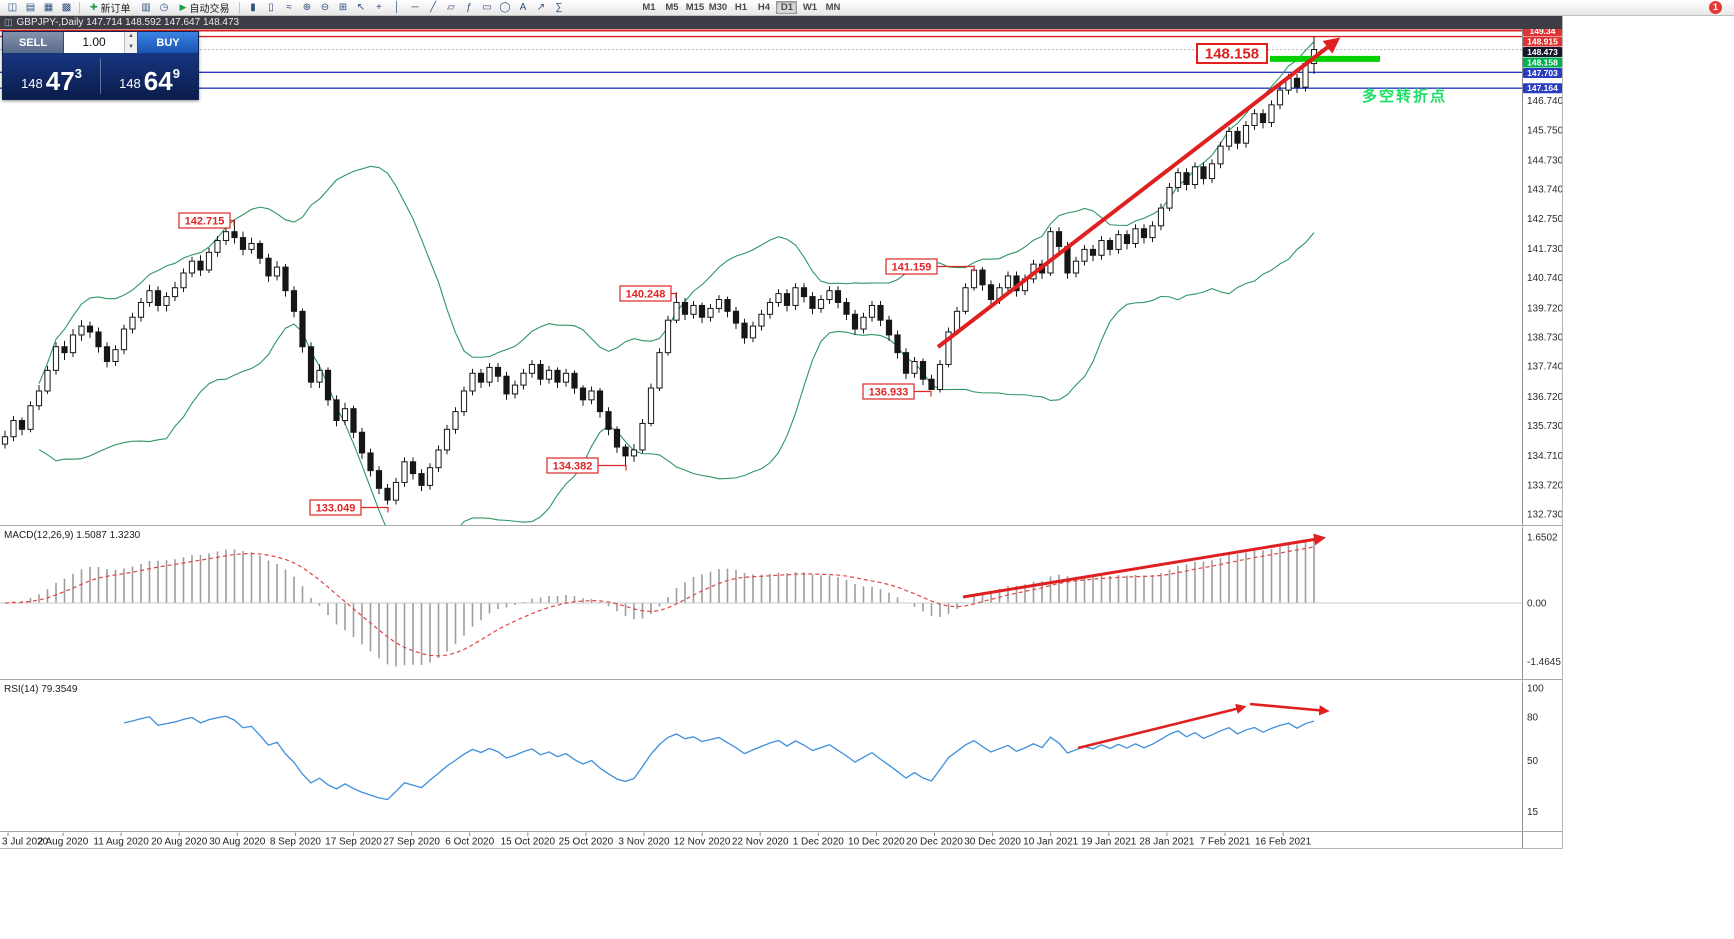 The image size is (1734, 939). Describe the element at coordinates (41, 689) in the screenshot. I see `rsi-indicator-label: RSI(14) 79.3549` at that location.